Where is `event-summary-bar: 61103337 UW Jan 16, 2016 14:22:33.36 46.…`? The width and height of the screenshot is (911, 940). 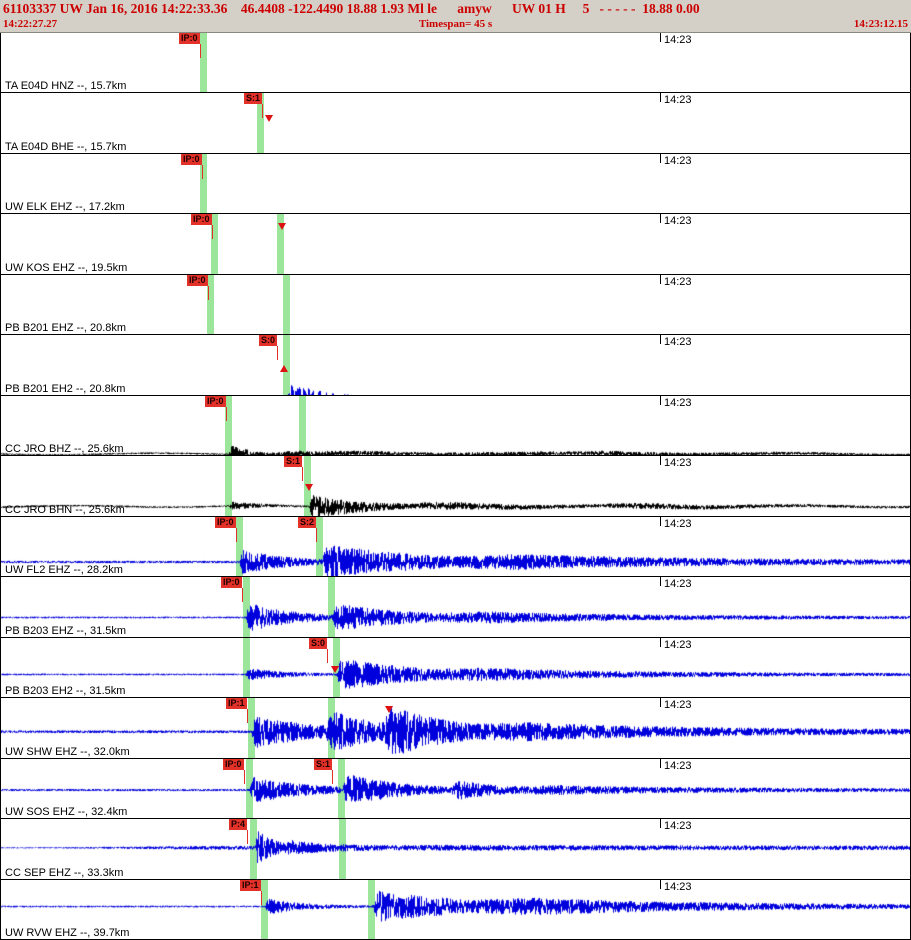 event-summary-bar: 61103337 UW Jan 16, 2016 14:22:33.36 46.… is located at coordinates (455, 8).